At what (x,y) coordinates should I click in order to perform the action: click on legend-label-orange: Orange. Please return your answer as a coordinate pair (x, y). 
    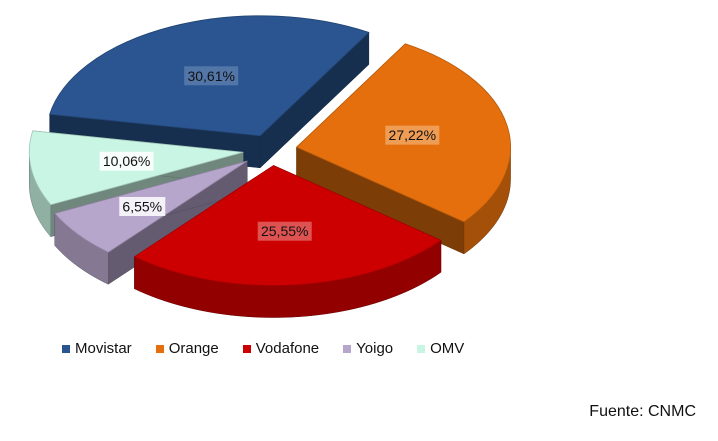
    Looking at the image, I should click on (193, 348).